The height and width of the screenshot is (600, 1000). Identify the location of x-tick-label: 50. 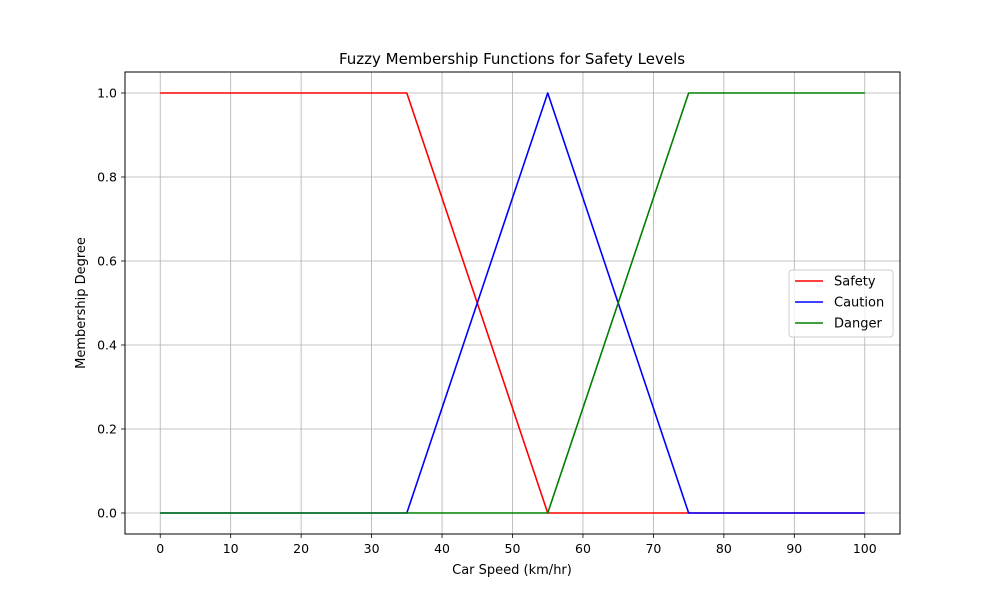
(513, 548).